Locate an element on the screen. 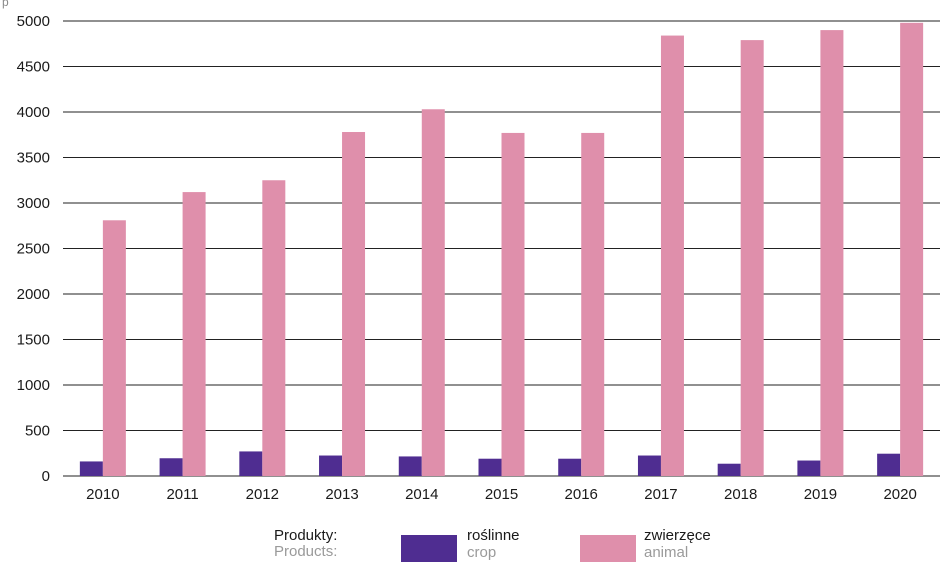 The image size is (946, 566). unit-label: p is located at coordinates (5, 4).